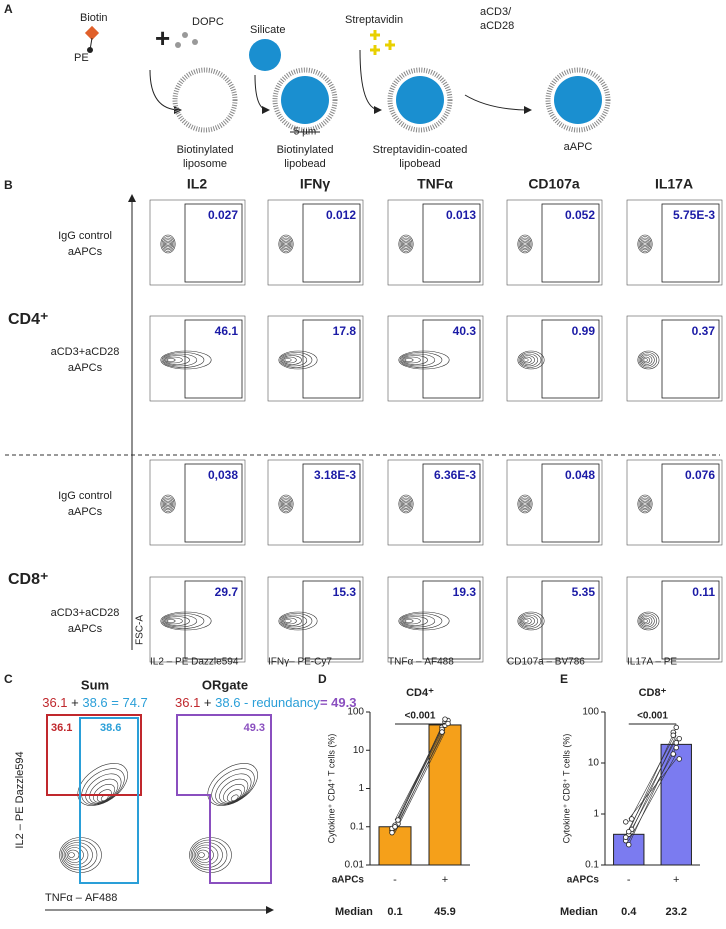  I want to click on axis-label: IL2 – PE Dazzle594, so click(20, 799).